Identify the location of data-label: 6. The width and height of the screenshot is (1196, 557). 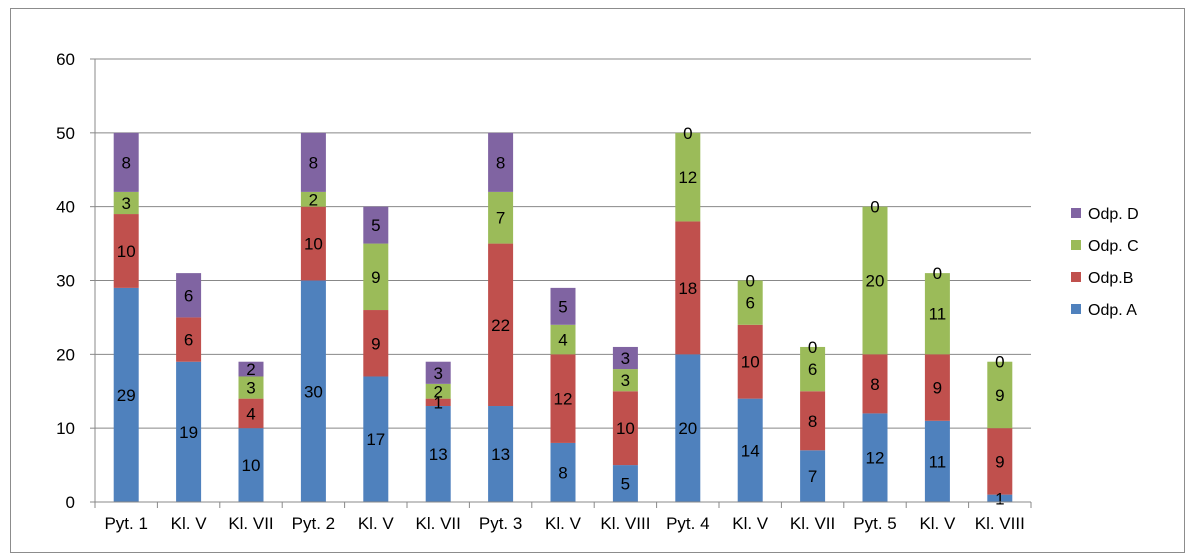
(188, 340).